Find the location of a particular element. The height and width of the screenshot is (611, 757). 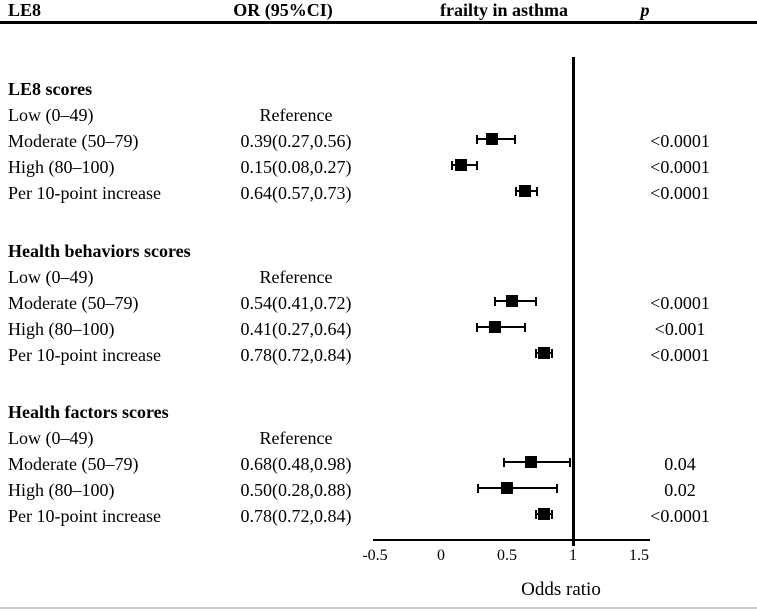

row-or-ci: 0.41(0.27,0.64) is located at coordinates (296, 329).